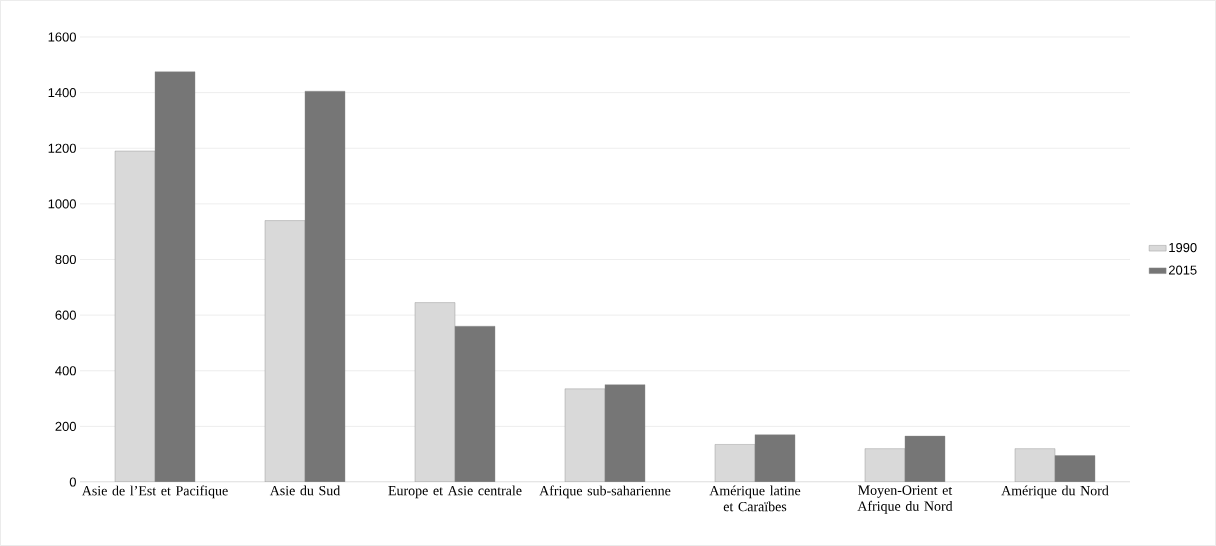 This screenshot has width=1216, height=546. I want to click on x-tick-label: Asie de l’Est et Pacifique, so click(154, 492).